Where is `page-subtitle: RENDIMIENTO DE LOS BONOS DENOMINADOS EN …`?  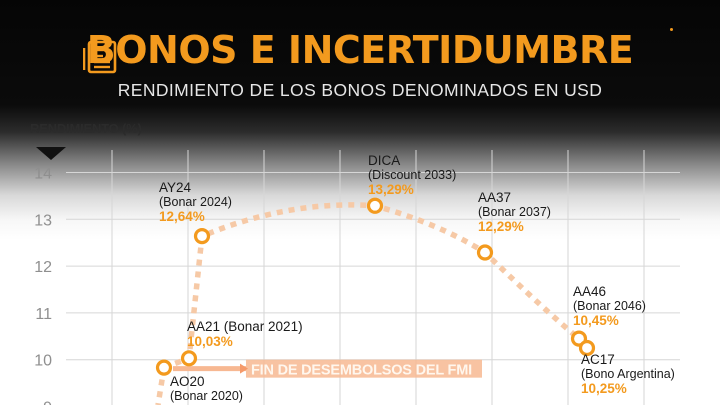 page-subtitle: RENDIMIENTO DE LOS BONOS DENOMINADOS EN … is located at coordinates (360, 90).